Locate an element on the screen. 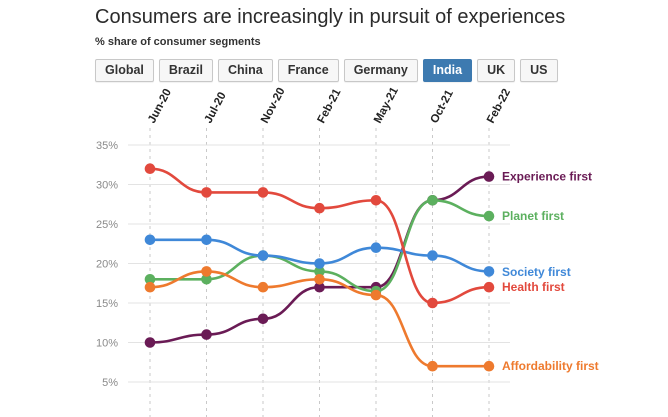 This screenshot has width=668, height=417. x-tick-label: Jun-20 is located at coordinates (160, 106).